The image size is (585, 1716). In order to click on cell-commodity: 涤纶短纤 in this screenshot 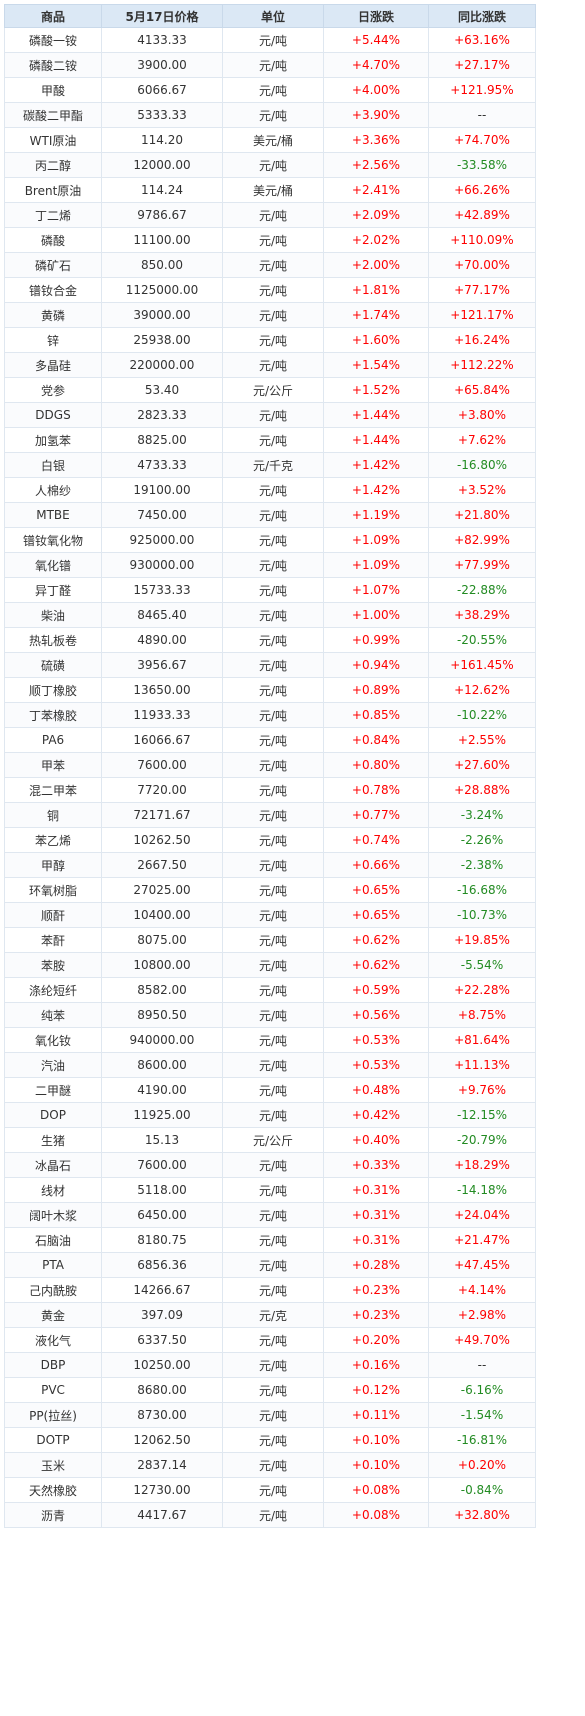, I will do `click(53, 990)`.